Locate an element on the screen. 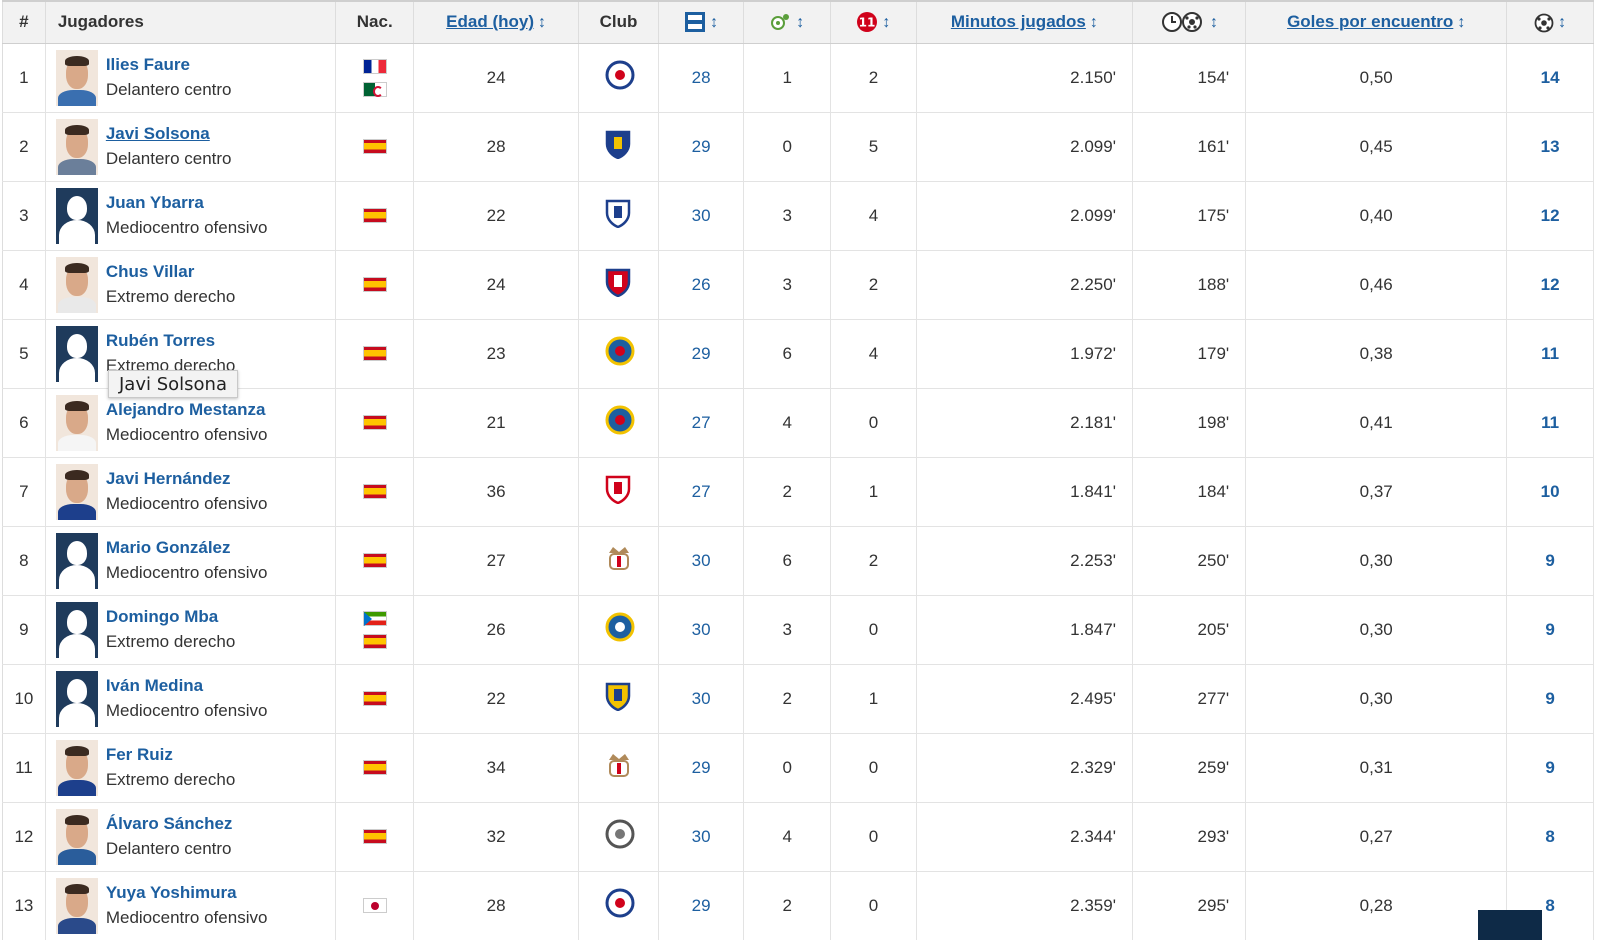 This screenshot has height=940, width=1600. player-name-link: Domingo Mba is located at coordinates (162, 616).